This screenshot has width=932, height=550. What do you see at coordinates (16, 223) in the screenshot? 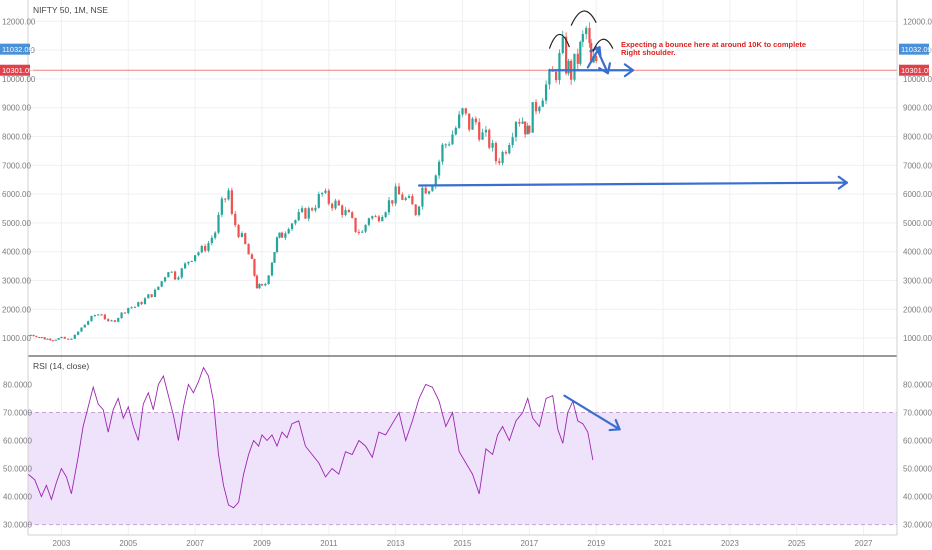
I see `price-tick-label-left: 5000.00` at bounding box center [16, 223].